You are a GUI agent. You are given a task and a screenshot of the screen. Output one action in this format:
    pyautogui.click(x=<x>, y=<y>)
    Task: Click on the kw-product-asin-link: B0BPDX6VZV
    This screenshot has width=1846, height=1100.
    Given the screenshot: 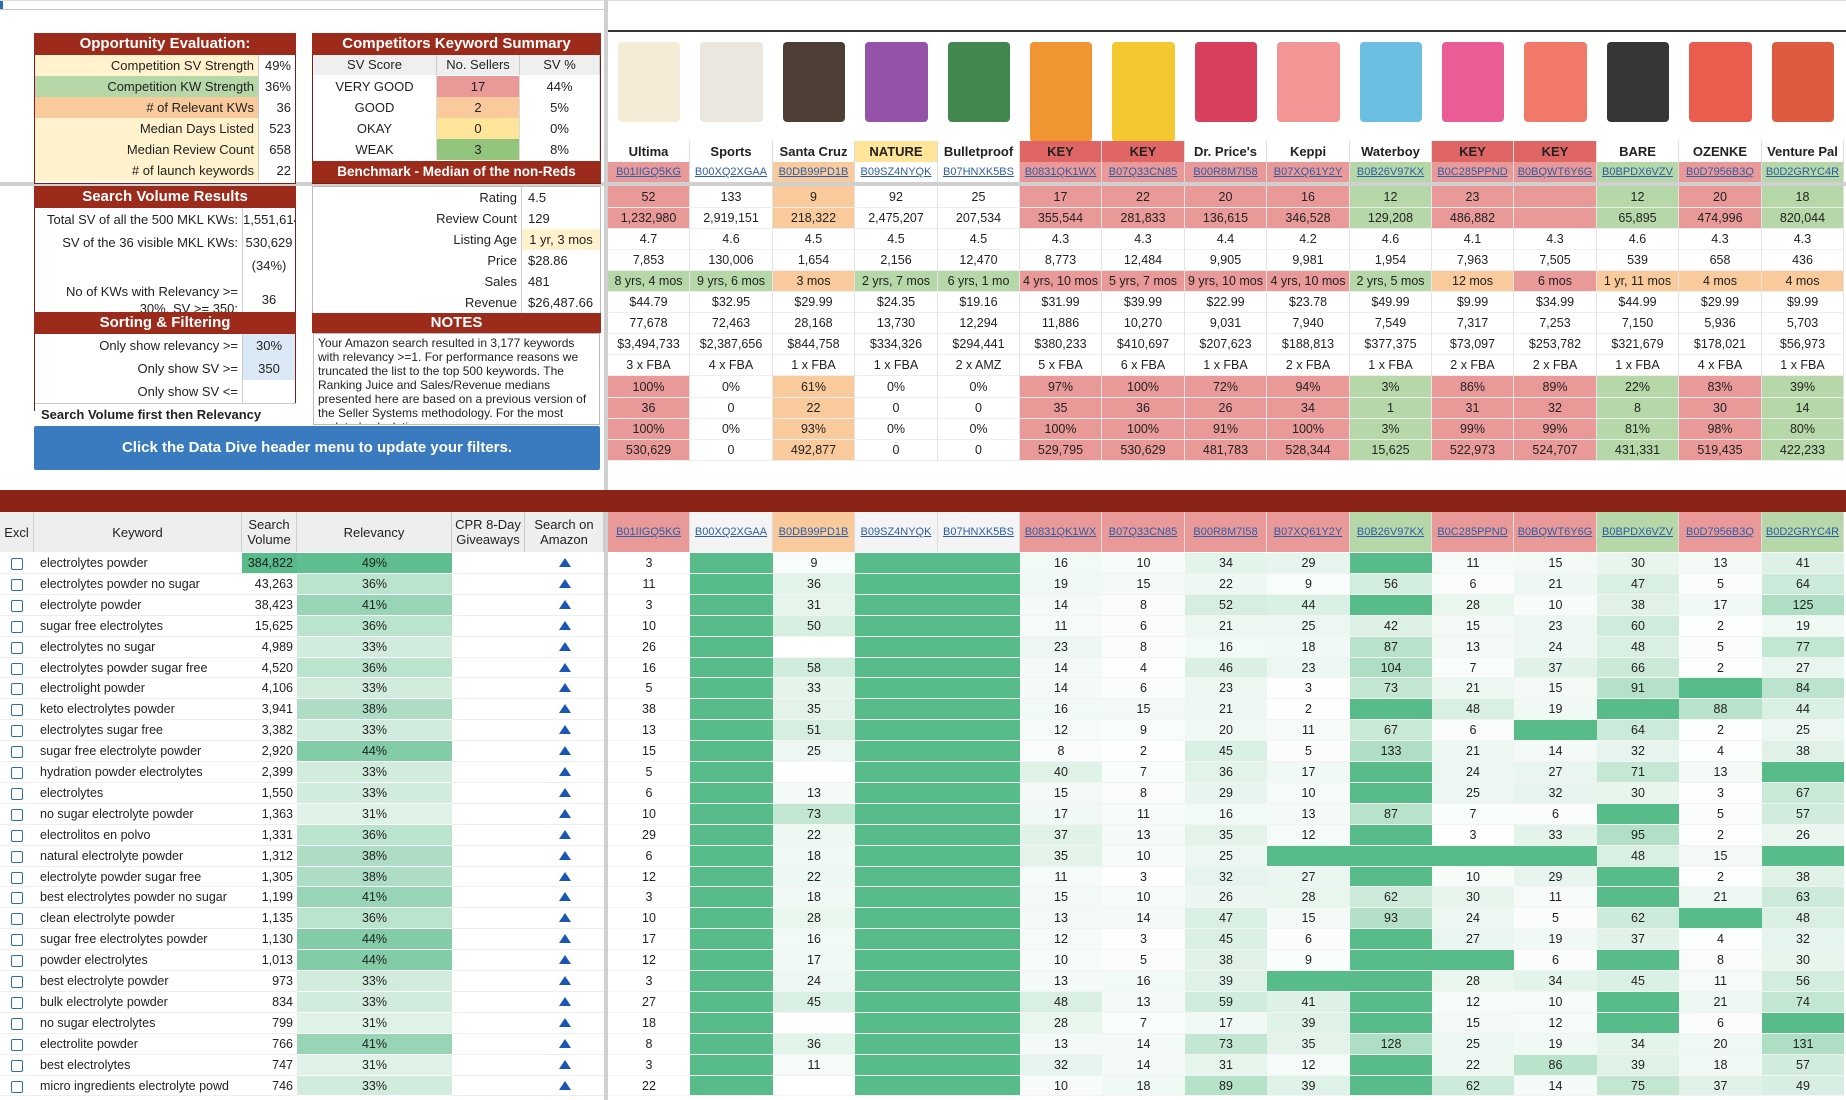 What is the action you would take?
    pyautogui.click(x=1638, y=532)
    